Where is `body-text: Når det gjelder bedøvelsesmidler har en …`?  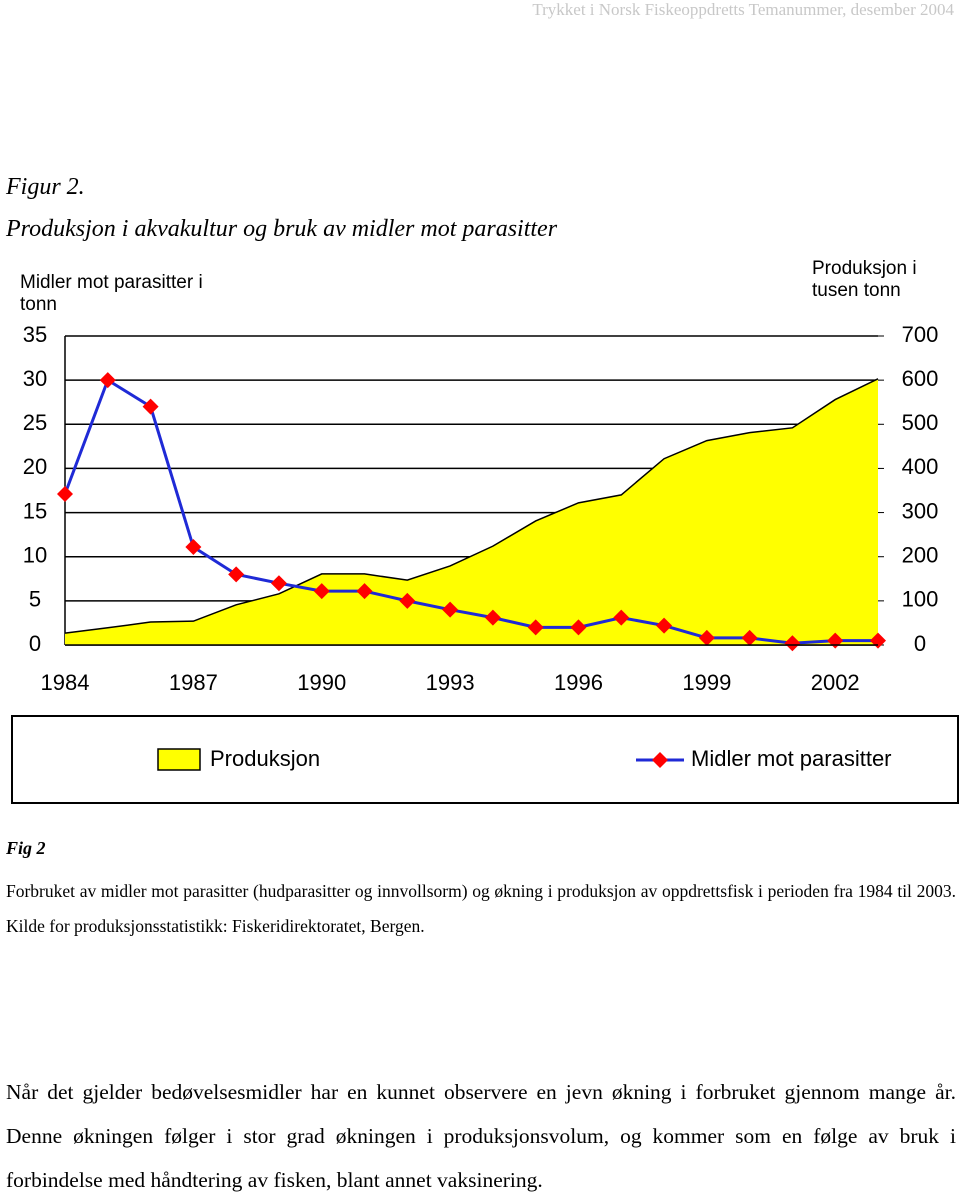 body-text: Når det gjelder bedøvelsesmidler har en … is located at coordinates (481, 1136).